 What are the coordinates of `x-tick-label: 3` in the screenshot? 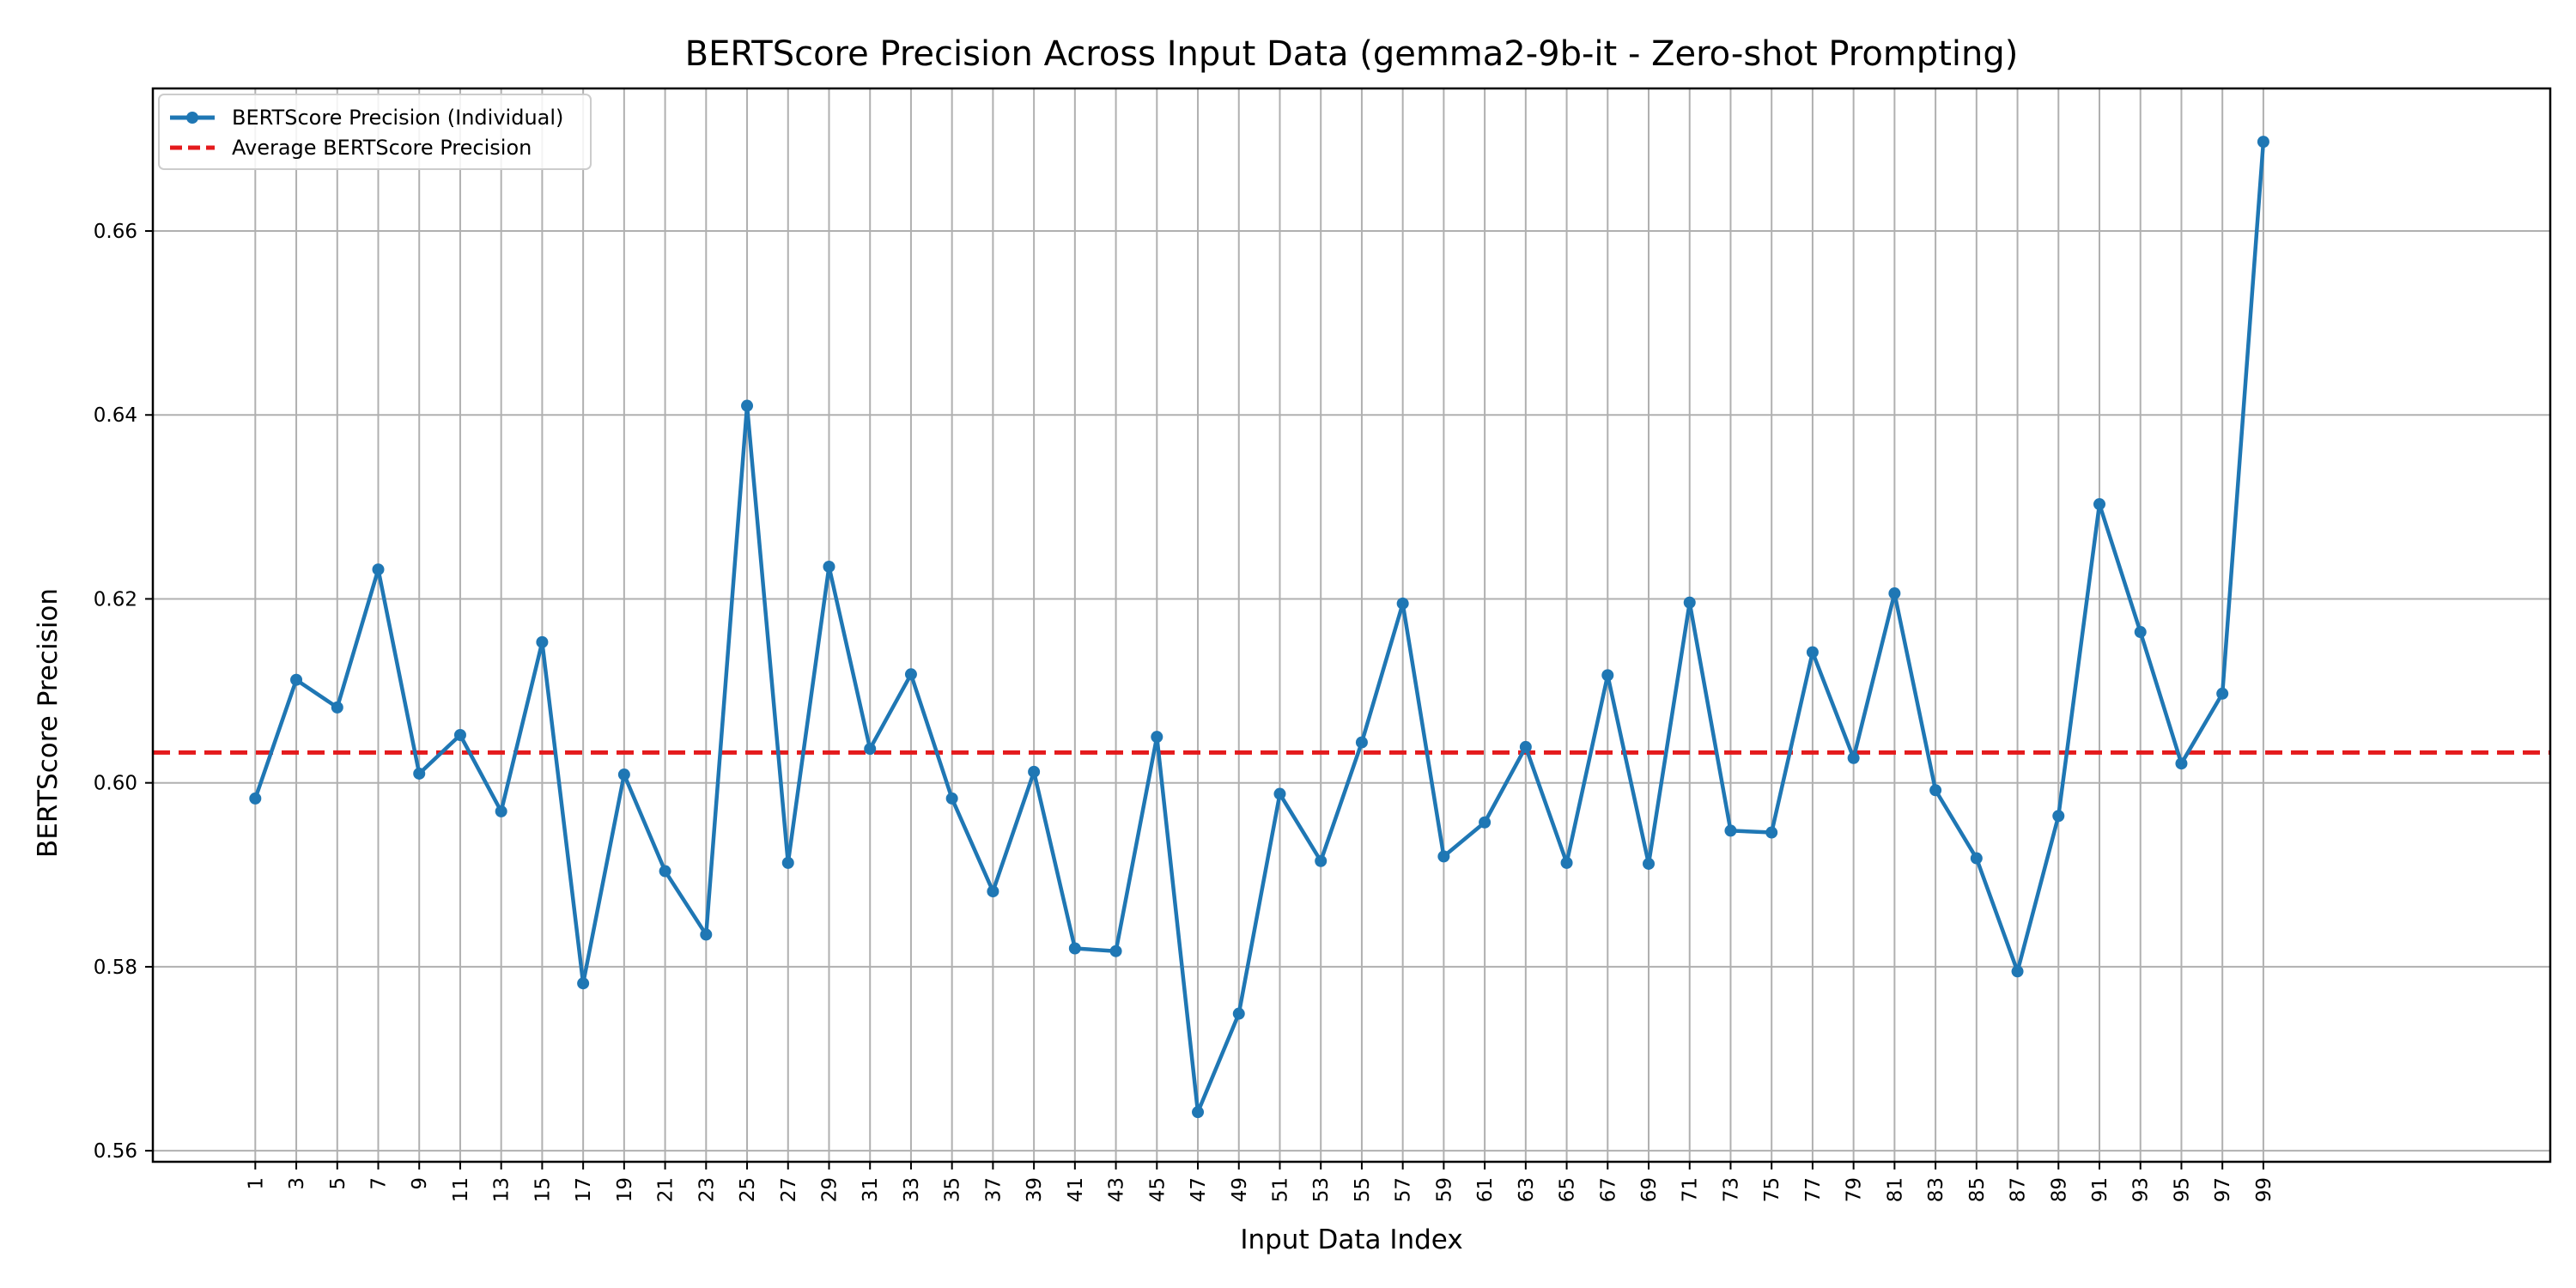 It's located at (297, 1184).